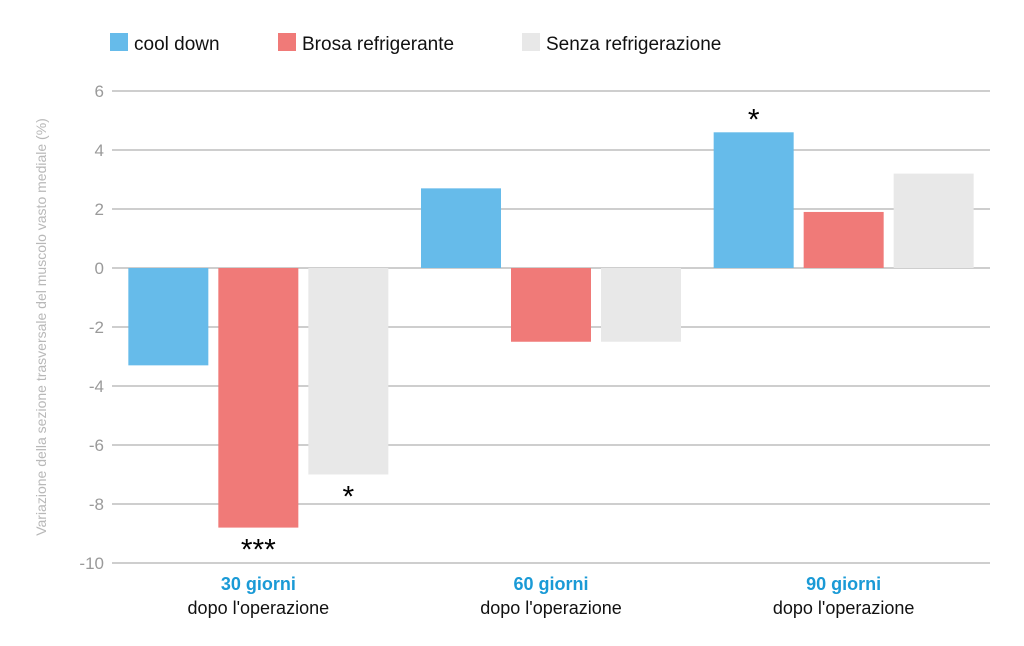  What do you see at coordinates (99, 91) in the screenshot?
I see `y-tick-label: 6` at bounding box center [99, 91].